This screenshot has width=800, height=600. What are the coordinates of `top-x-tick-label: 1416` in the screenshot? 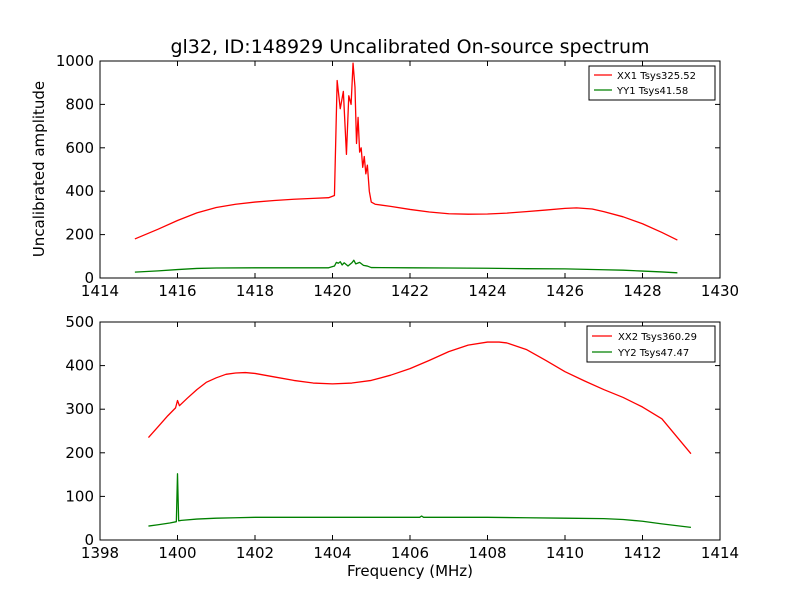 It's located at (177, 291).